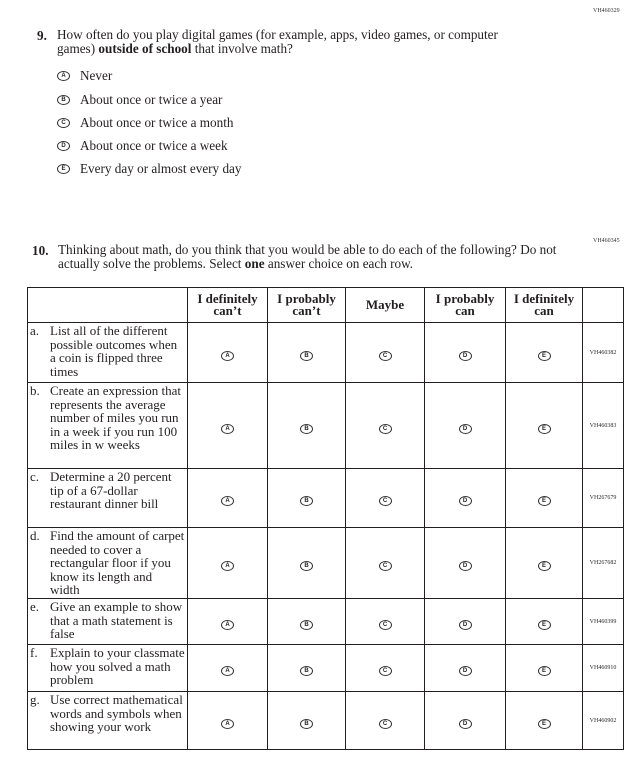 This screenshot has width=640, height=760. What do you see at coordinates (603, 498) in the screenshot?
I see `row-id: VH267679` at bounding box center [603, 498].